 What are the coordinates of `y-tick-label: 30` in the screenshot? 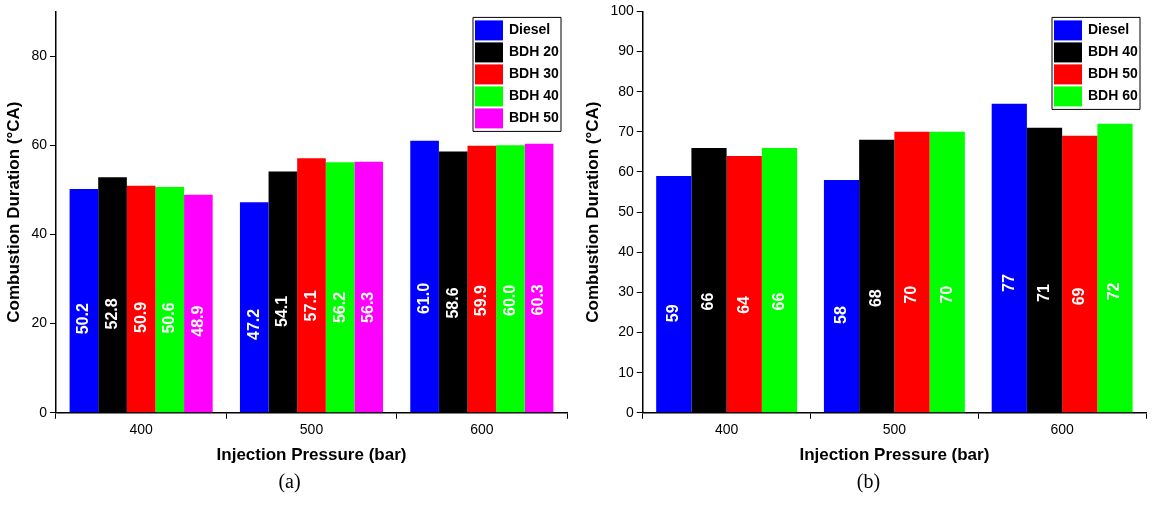 It's located at (626, 291).